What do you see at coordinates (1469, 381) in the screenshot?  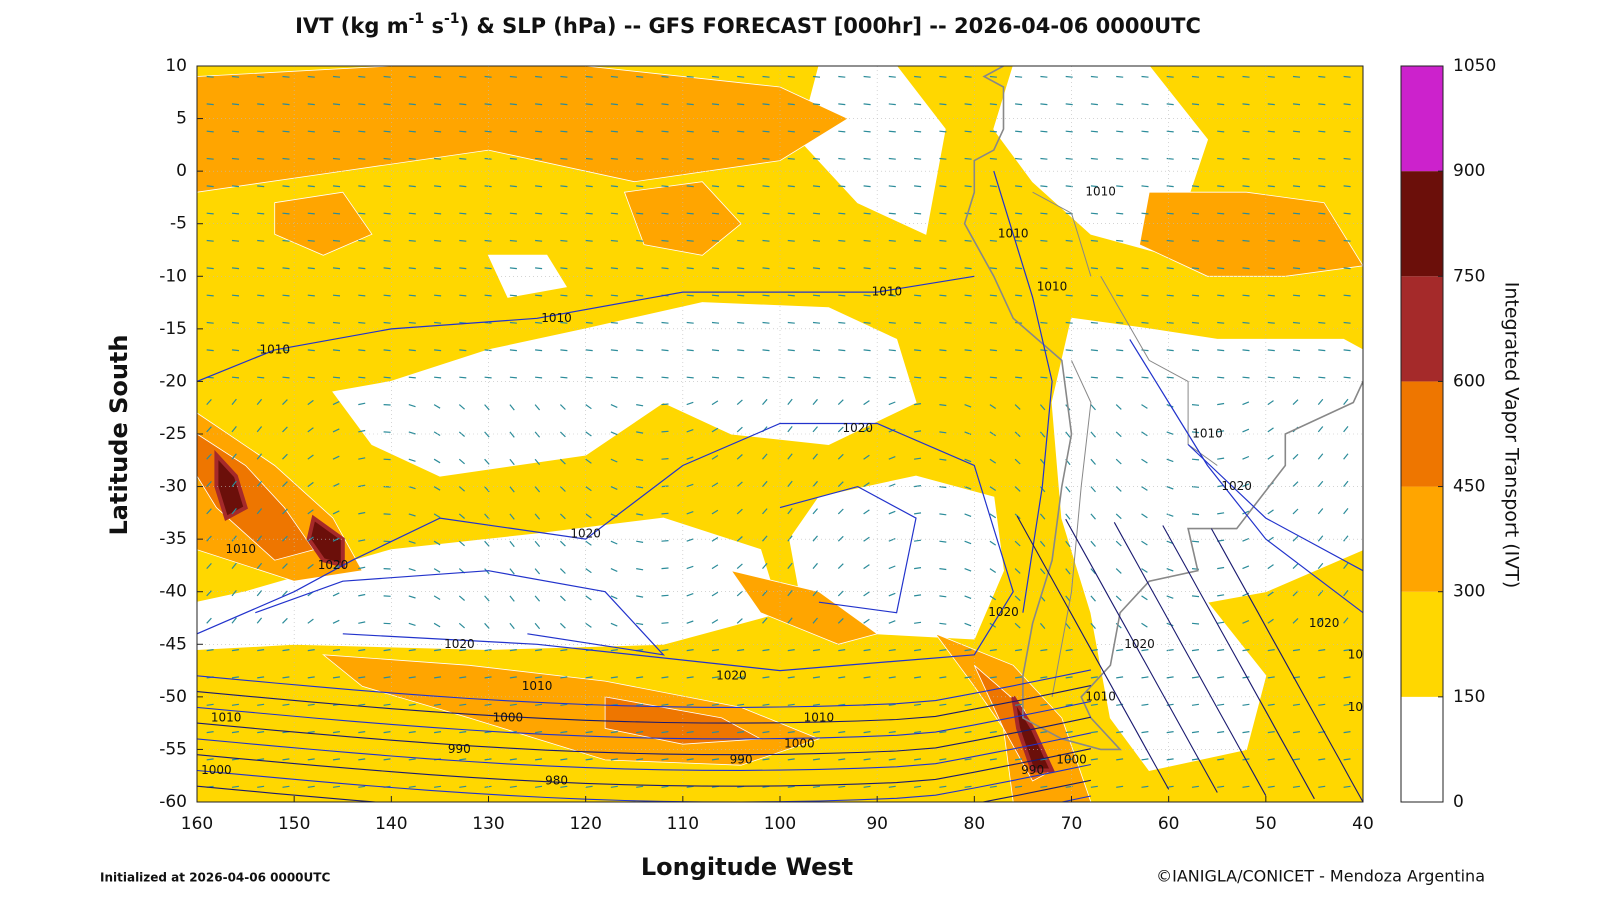 I see `colorbar-tick-label: 600` at bounding box center [1469, 381].